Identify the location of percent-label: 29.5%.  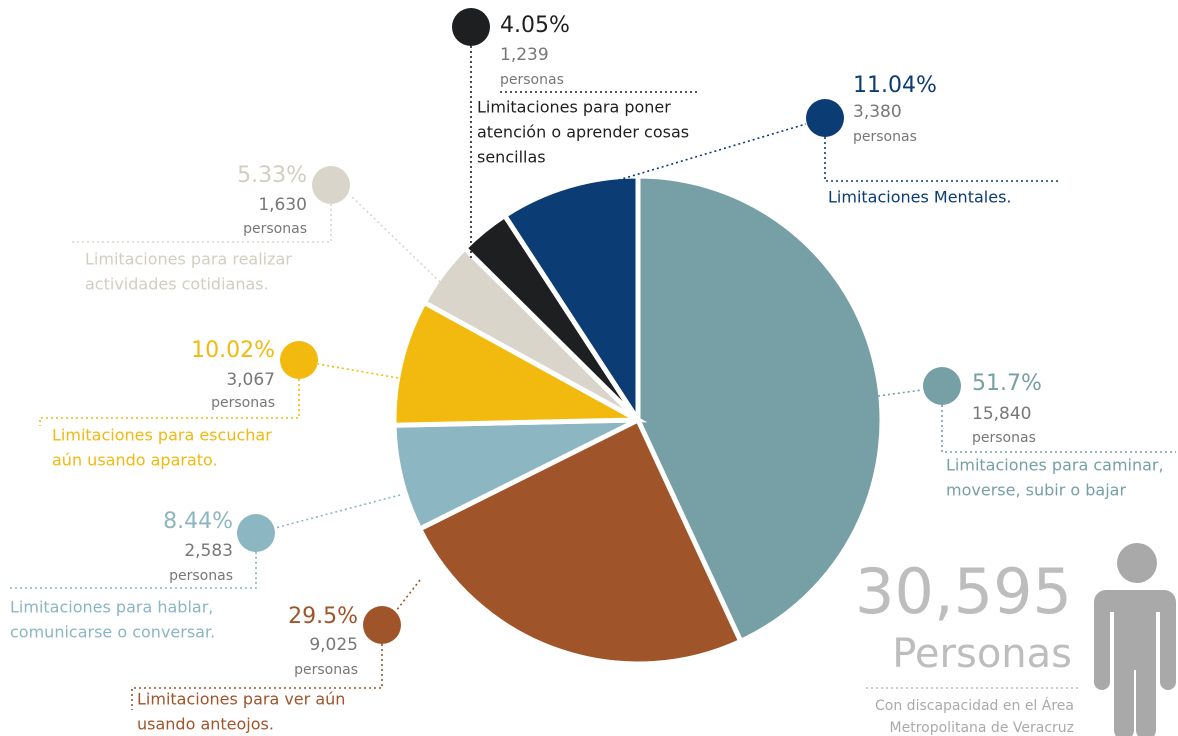
(323, 616).